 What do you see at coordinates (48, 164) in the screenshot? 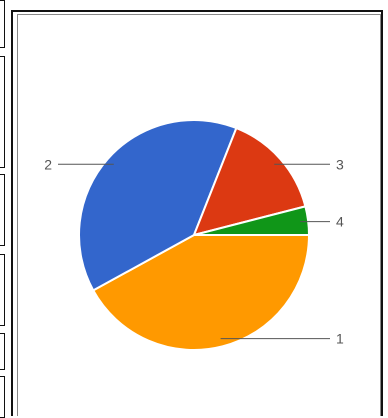
I see `slice-label-2: 2` at bounding box center [48, 164].